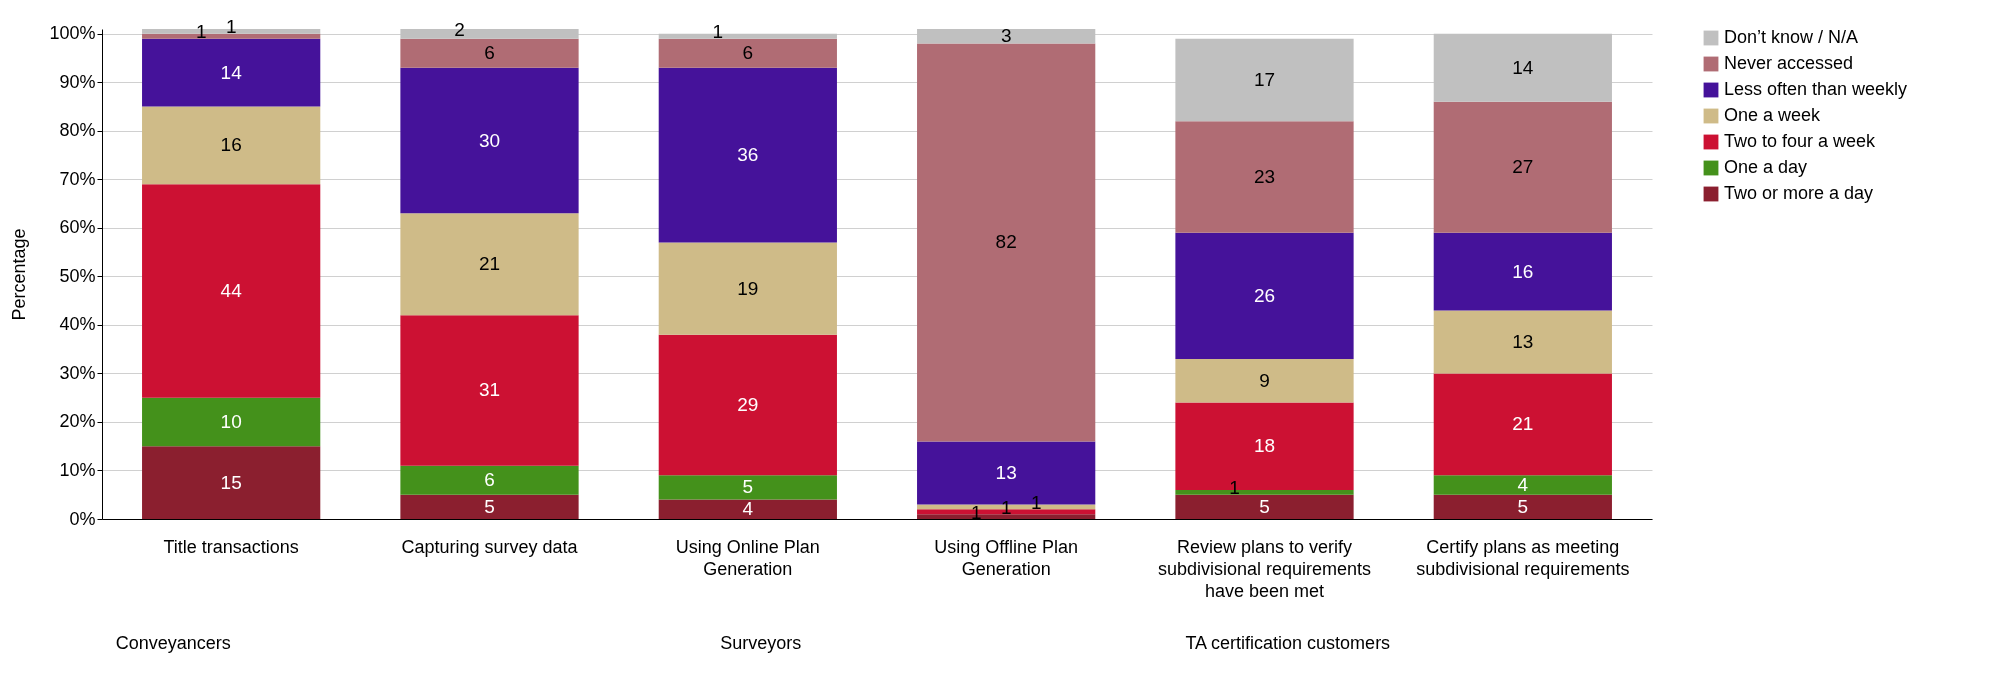 The image size is (2015, 673). Describe the element at coordinates (1789, 63) in the screenshot. I see `legend-label: Never accessed` at that location.